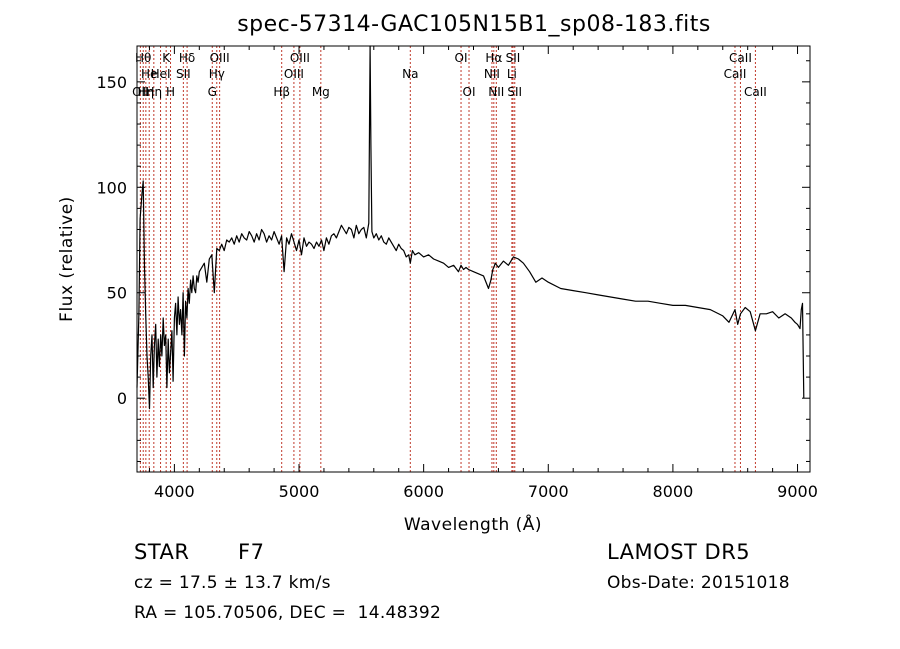 The height and width of the screenshot is (649, 900). Describe the element at coordinates (410, 74) in the screenshot. I see `line-label-17: Na` at that location.